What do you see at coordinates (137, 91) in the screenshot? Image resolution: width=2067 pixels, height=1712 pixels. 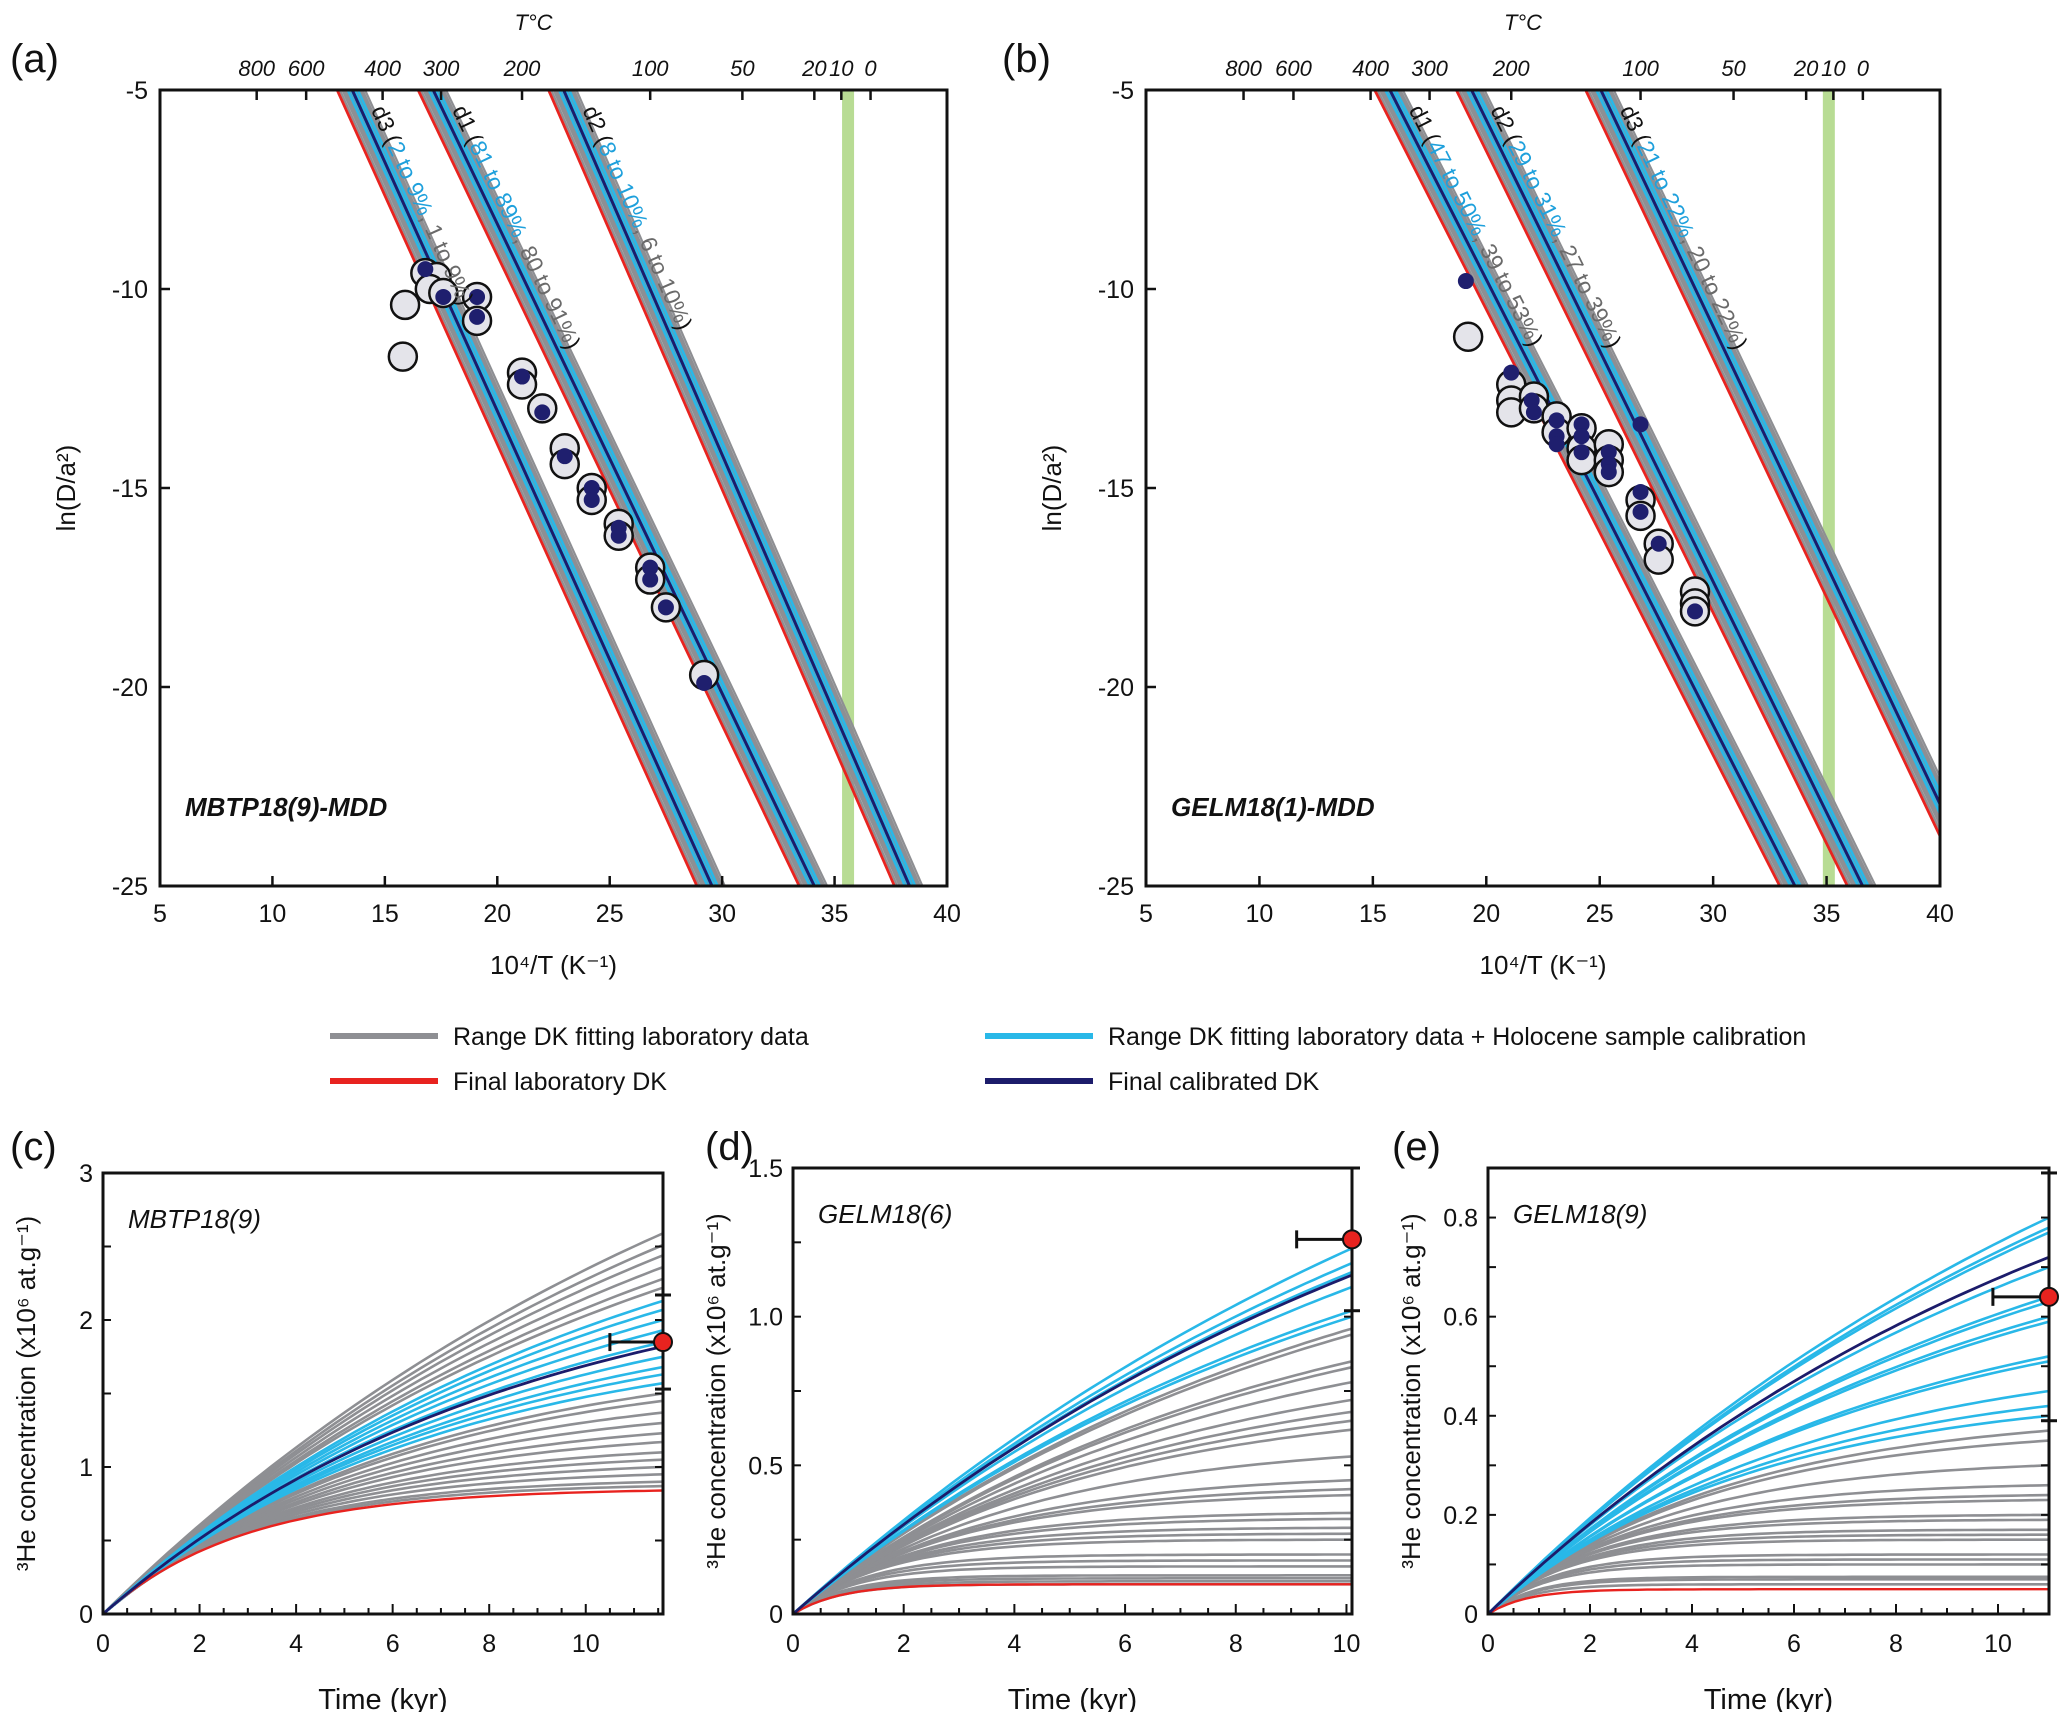 I see `y-tick-label: -5` at bounding box center [137, 91].